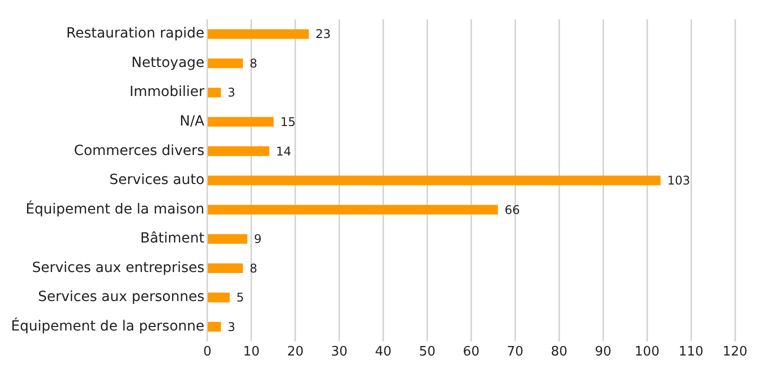 The width and height of the screenshot is (761, 371). I want to click on x-tick-label: 30, so click(339, 352).